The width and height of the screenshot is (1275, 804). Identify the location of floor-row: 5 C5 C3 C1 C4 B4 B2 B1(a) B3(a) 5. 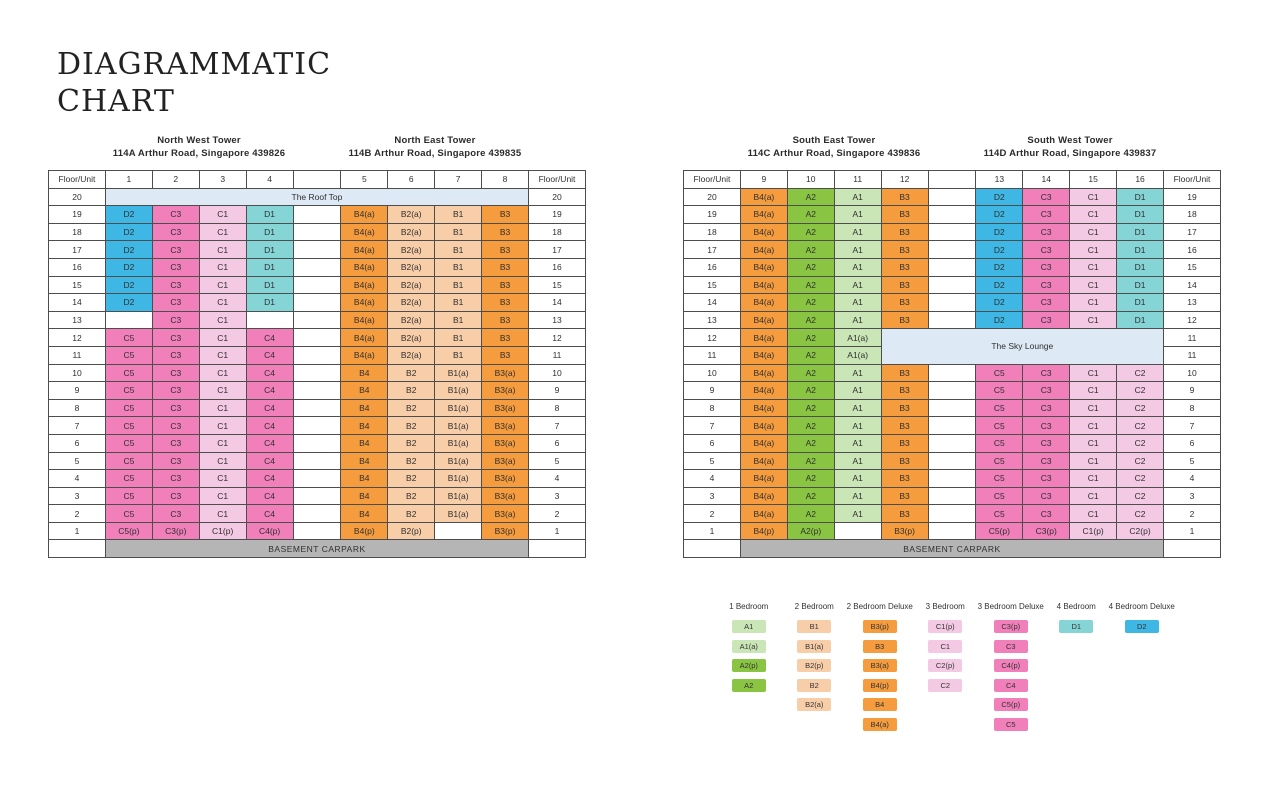
(317, 461).